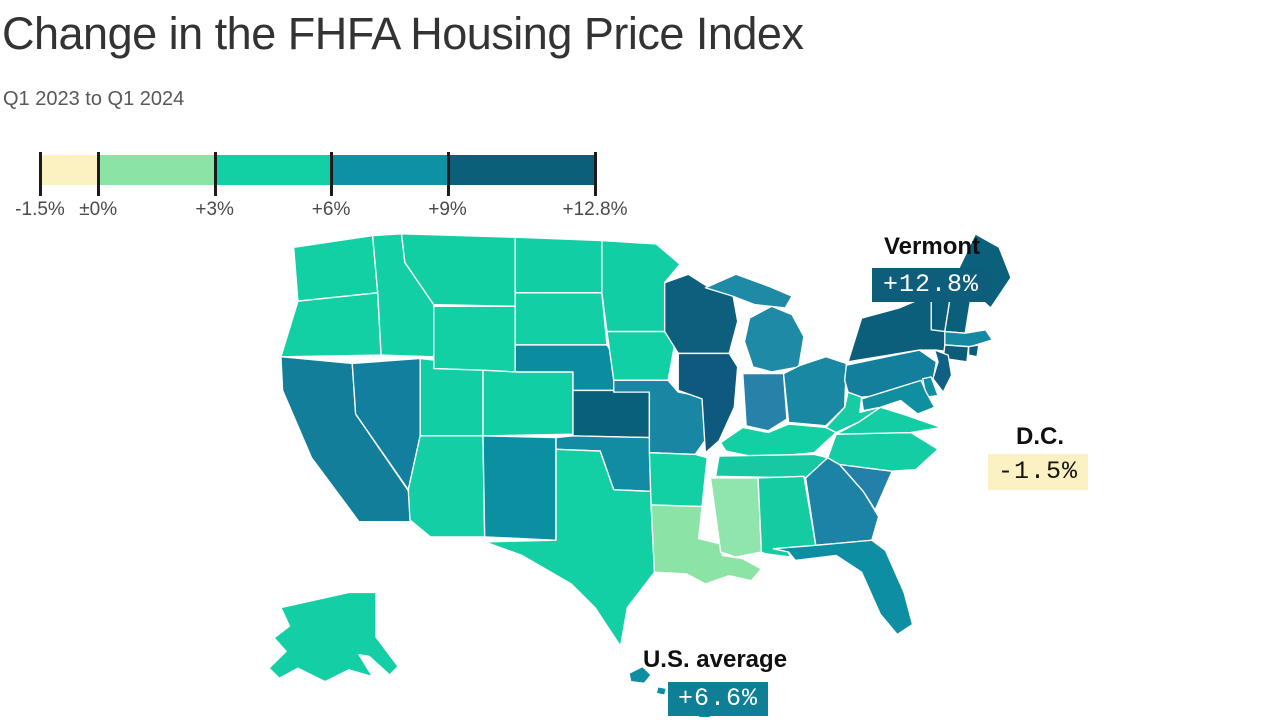 The image size is (1280, 720). What do you see at coordinates (403, 33) in the screenshot?
I see `page-title: Change in the FHFA Housing Price Index` at bounding box center [403, 33].